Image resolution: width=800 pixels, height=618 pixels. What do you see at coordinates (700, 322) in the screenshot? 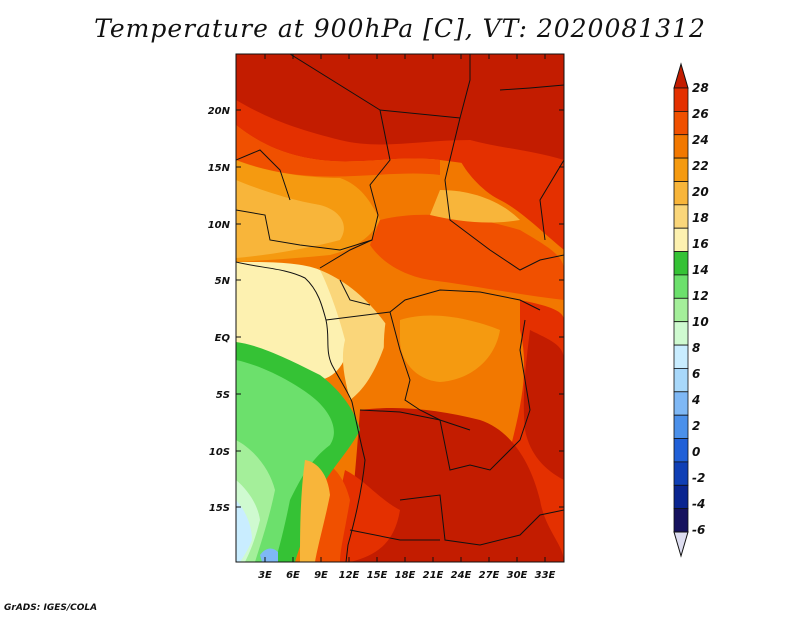
I see `colorbar-label: 10` at bounding box center [700, 322].